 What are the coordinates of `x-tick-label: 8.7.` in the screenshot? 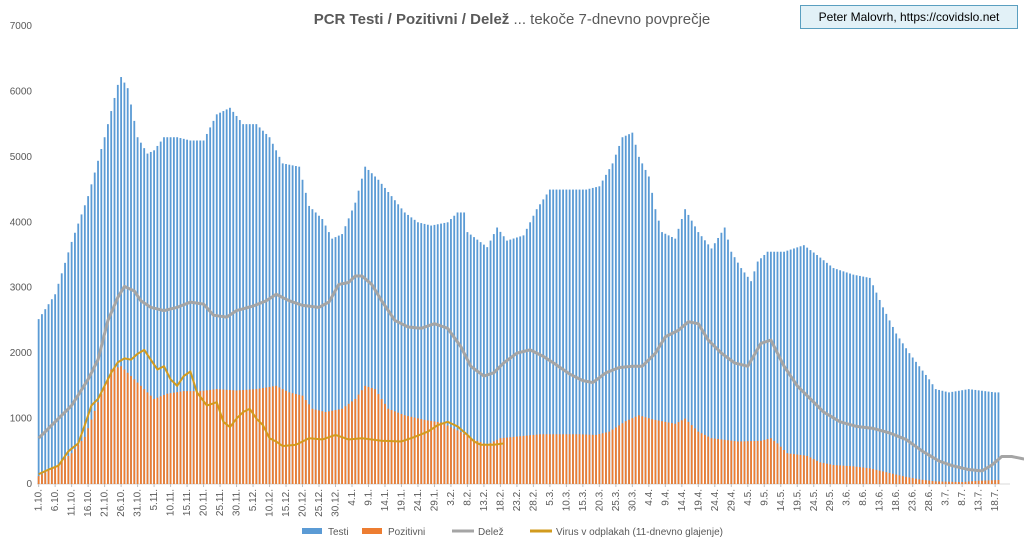 It's located at (962, 497).